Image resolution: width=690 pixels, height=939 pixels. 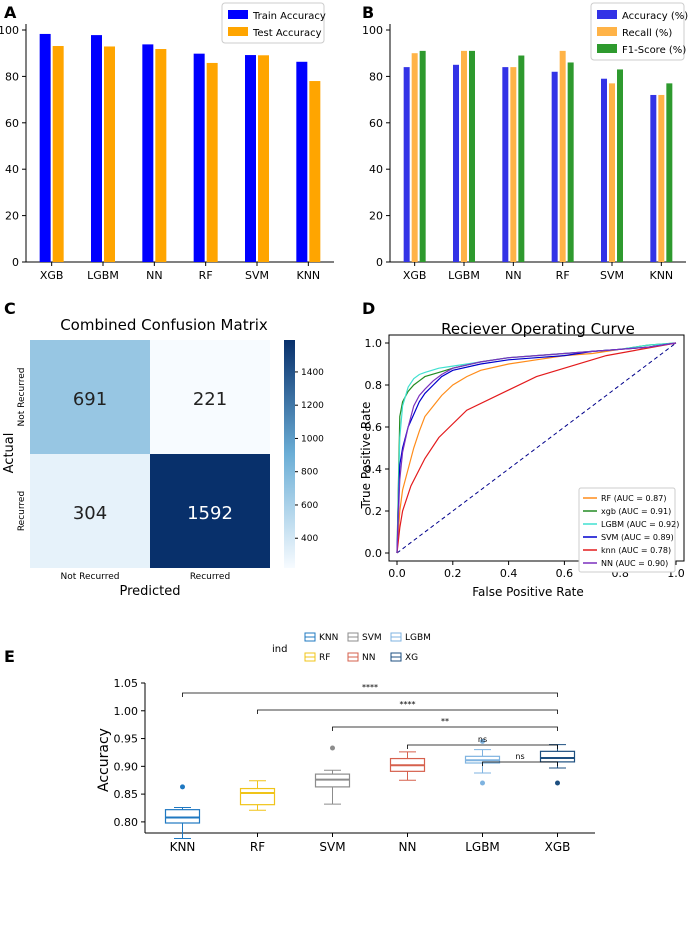 I want to click on roc-x-tick-label: 0.6, so click(x=565, y=573).